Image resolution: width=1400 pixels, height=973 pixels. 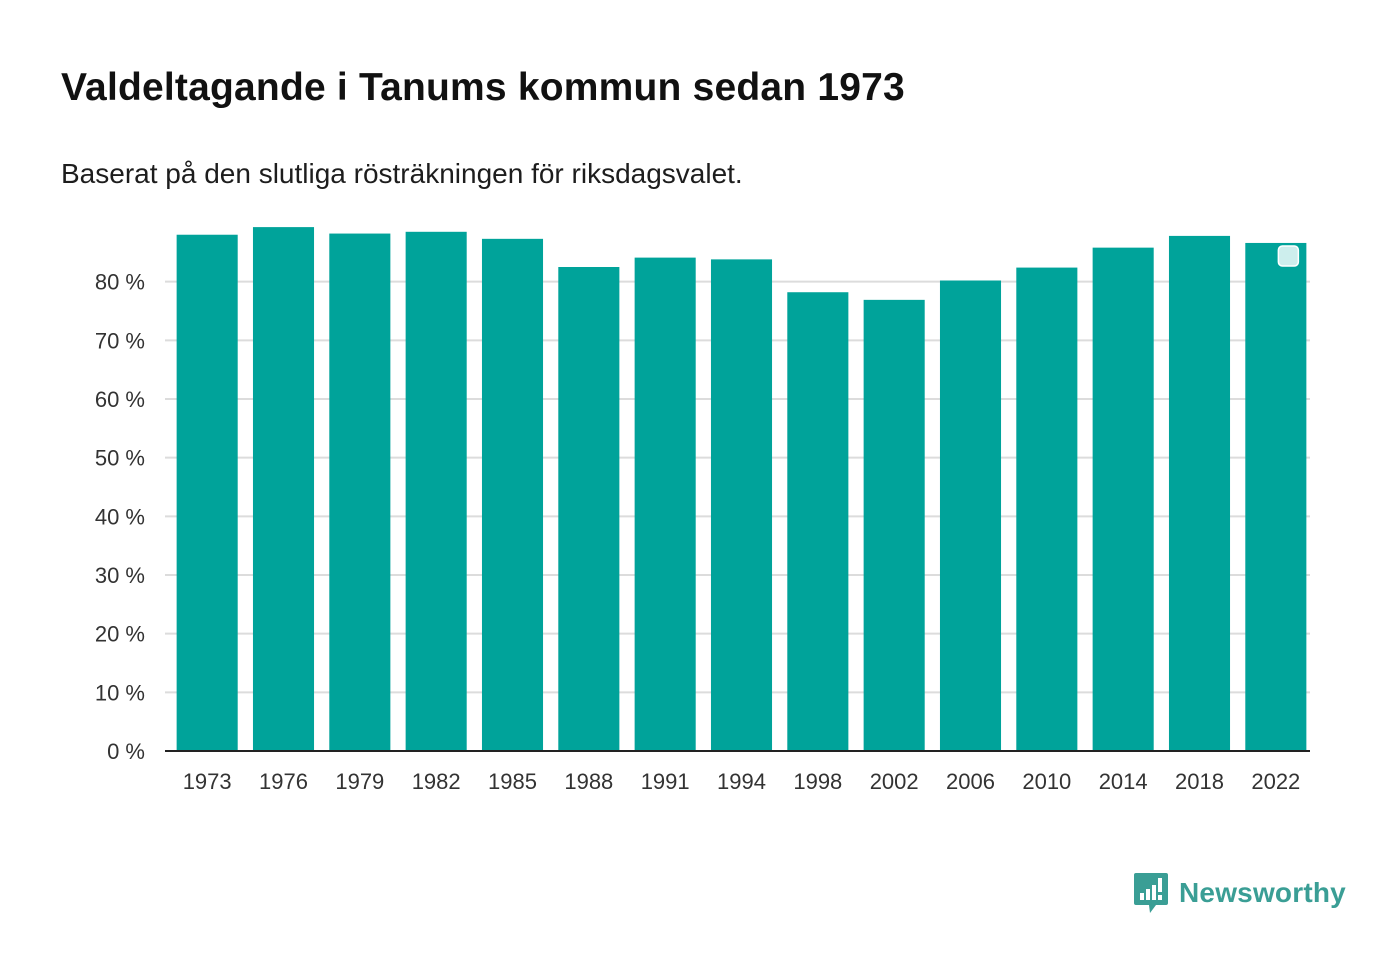 What do you see at coordinates (207, 492) in the screenshot?
I see `bar-1973` at bounding box center [207, 492].